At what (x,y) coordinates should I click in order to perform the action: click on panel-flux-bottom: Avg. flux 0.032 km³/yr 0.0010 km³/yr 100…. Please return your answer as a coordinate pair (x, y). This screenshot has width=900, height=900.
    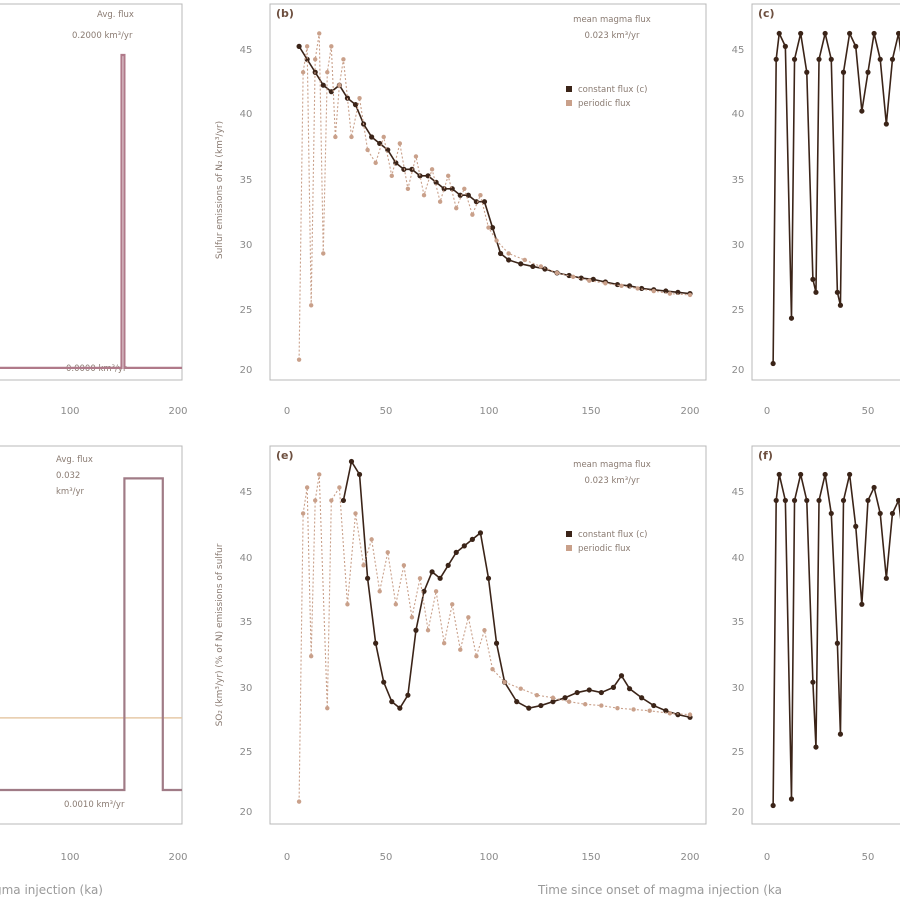
    Looking at the image, I should click on (94, 654).